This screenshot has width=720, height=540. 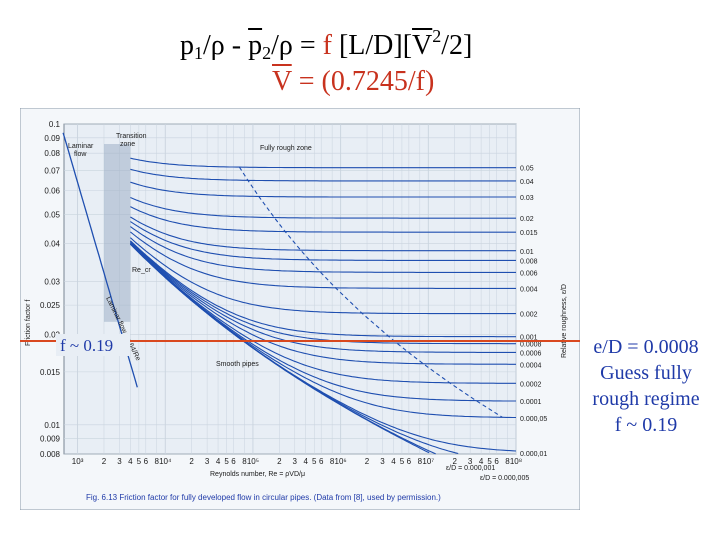 What do you see at coordinates (52, 244) in the screenshot?
I see `y-tick-label: 0.04` at bounding box center [52, 244].